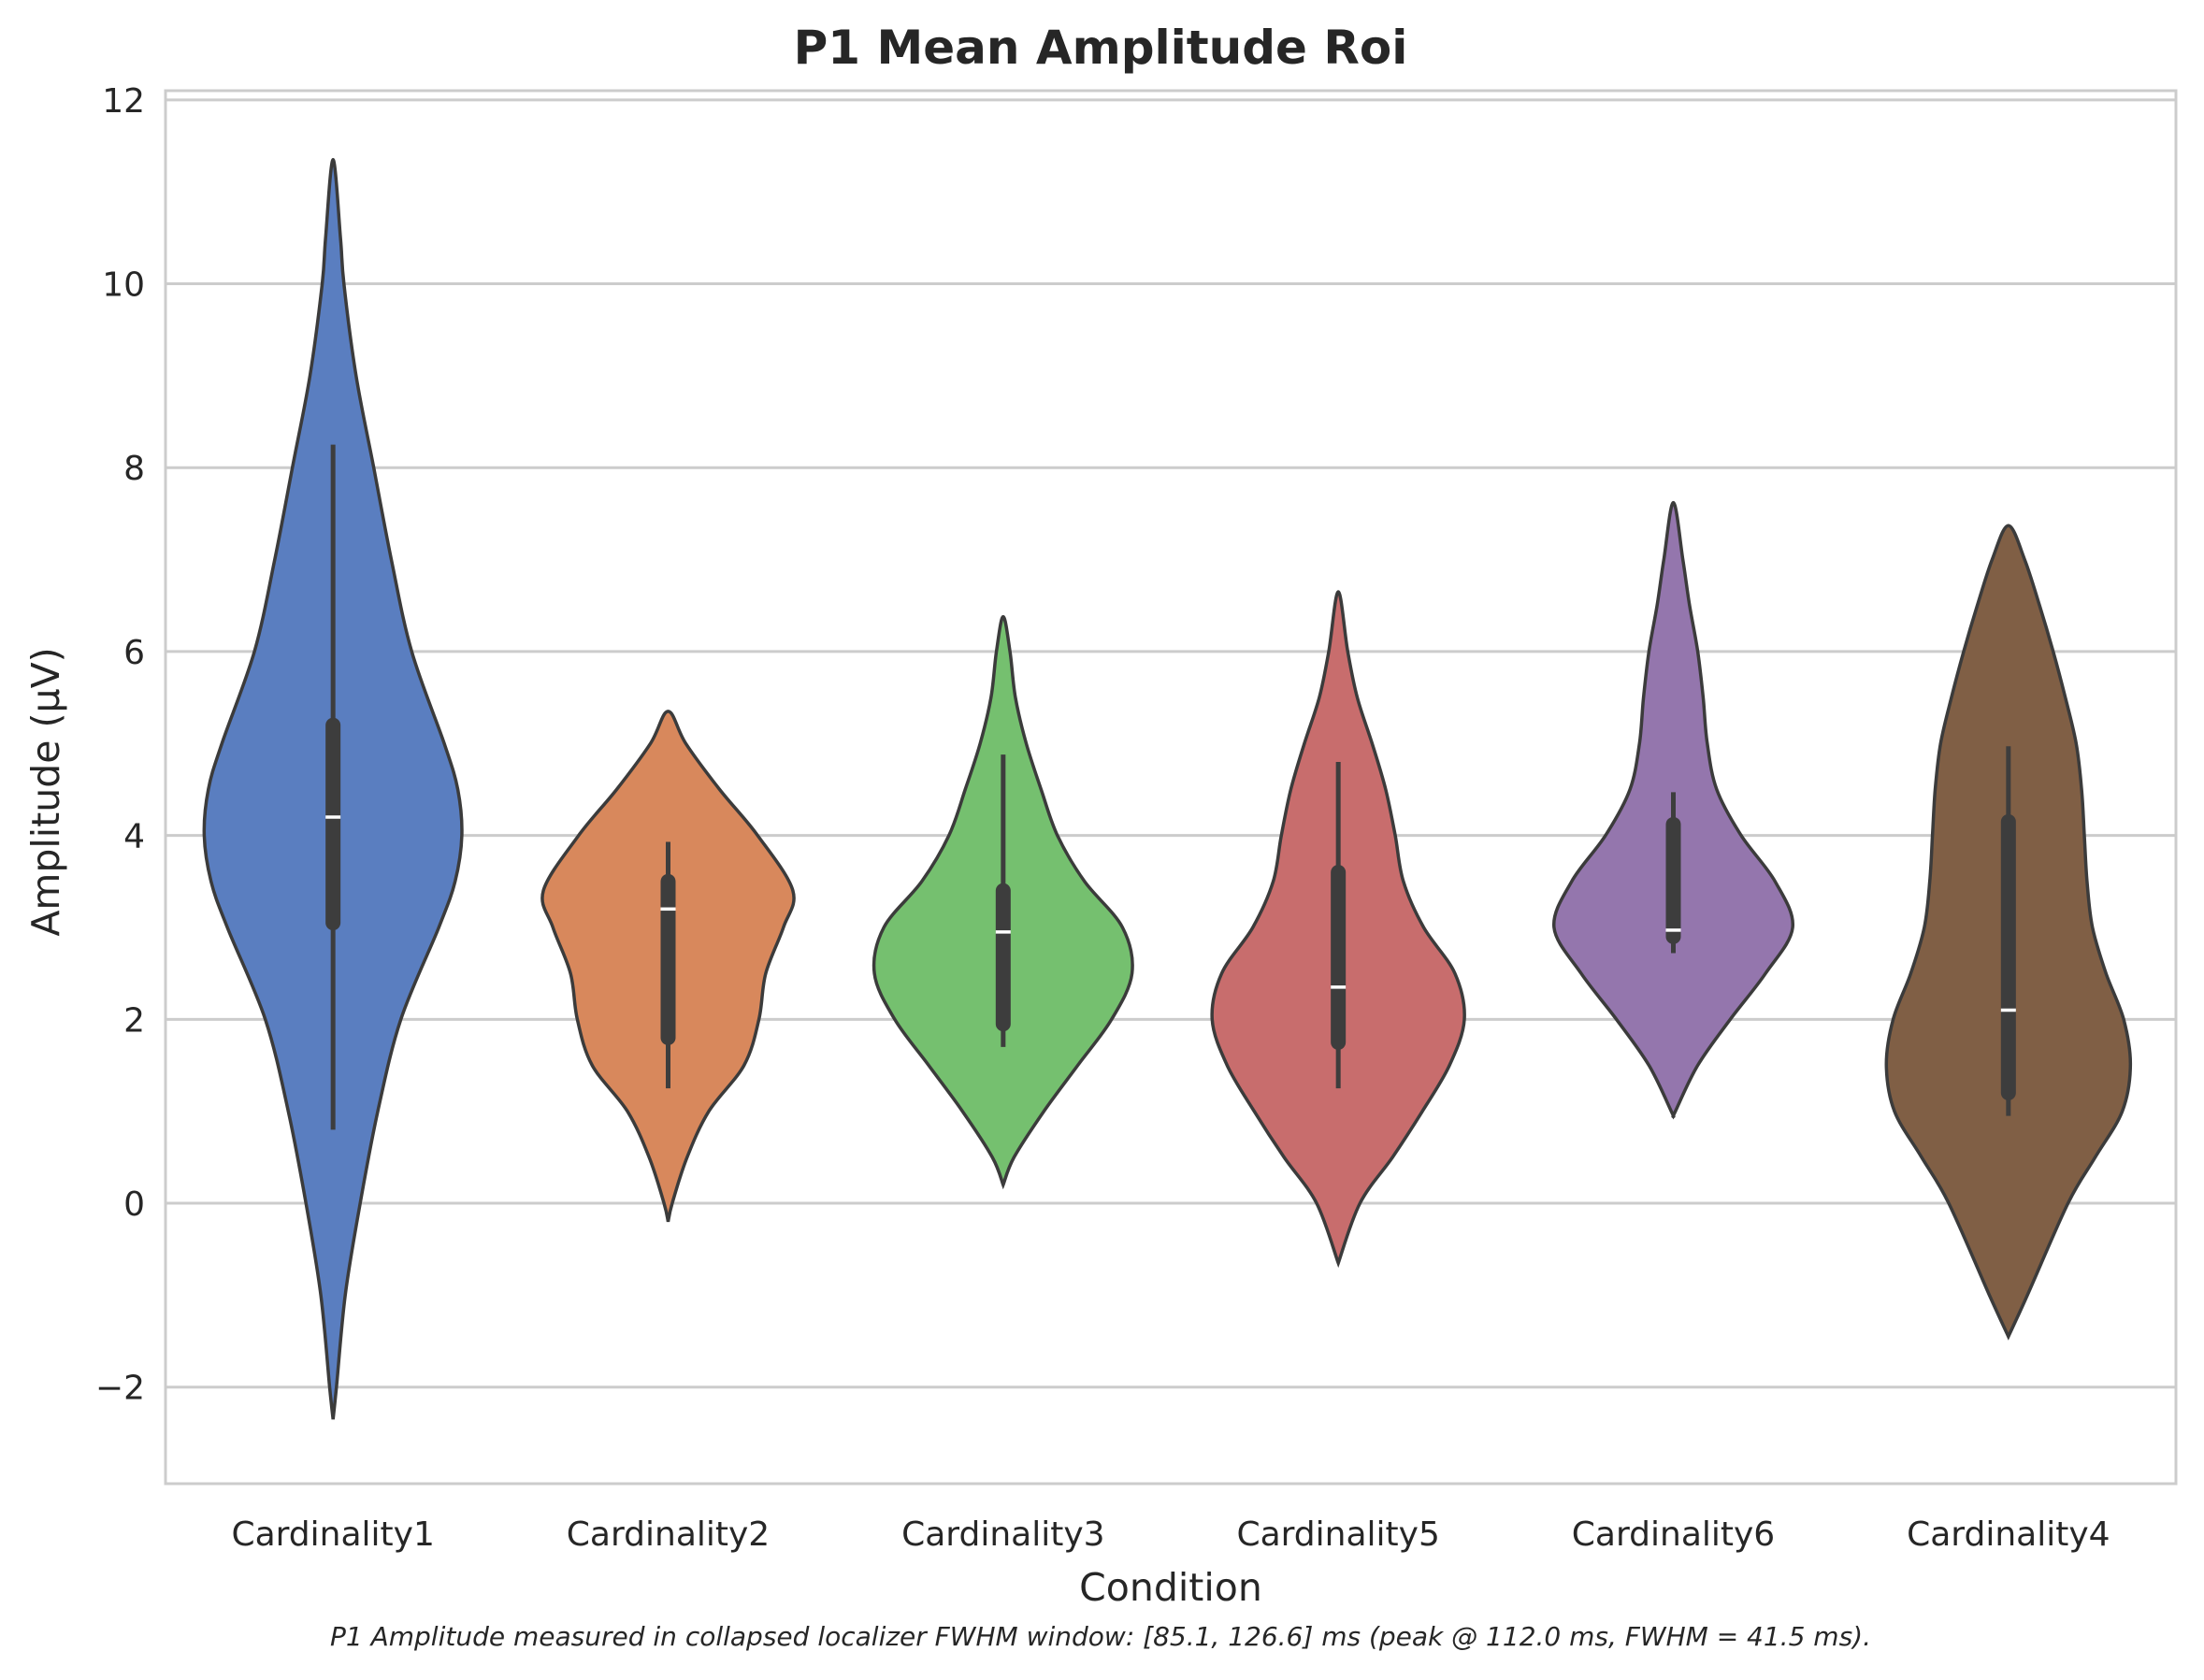  I want to click on y-tick-label: 12, so click(123, 101).